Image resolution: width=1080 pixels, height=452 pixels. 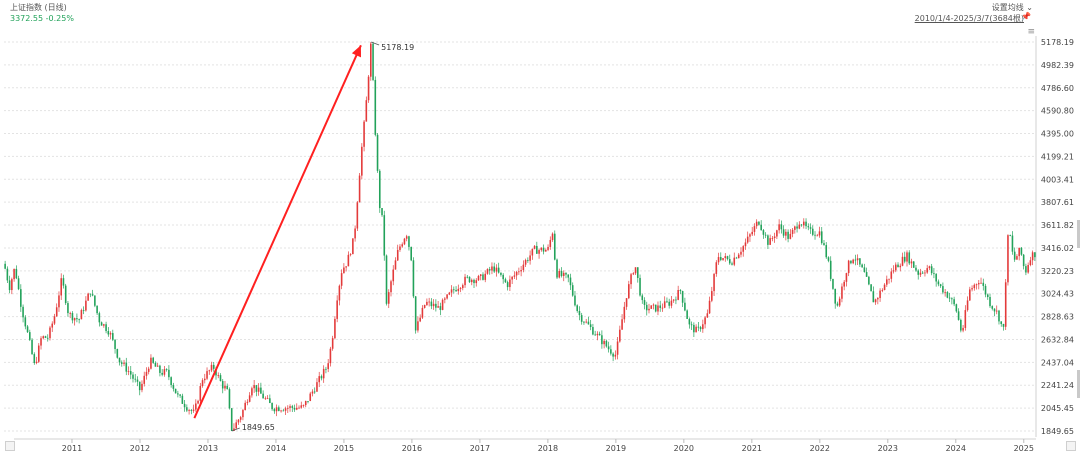 I want to click on x-tick-label: 2023, so click(x=888, y=448).